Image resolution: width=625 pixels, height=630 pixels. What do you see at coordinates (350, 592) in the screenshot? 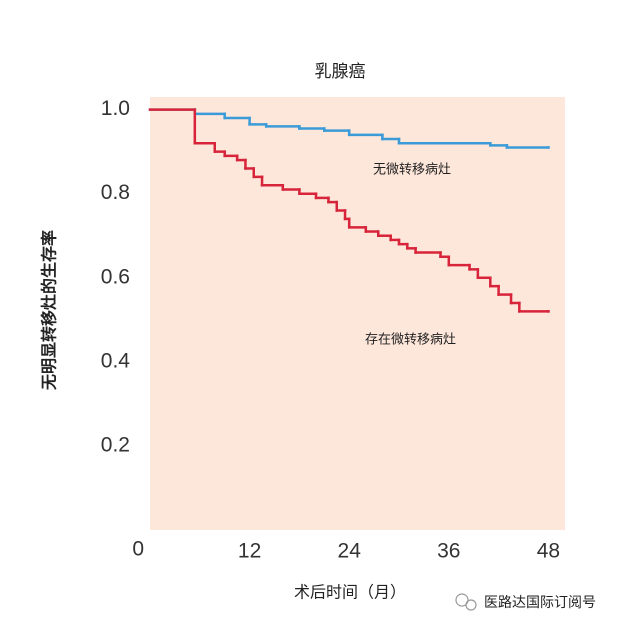
I see `x-axis-label: 术后时间（月）` at bounding box center [350, 592].